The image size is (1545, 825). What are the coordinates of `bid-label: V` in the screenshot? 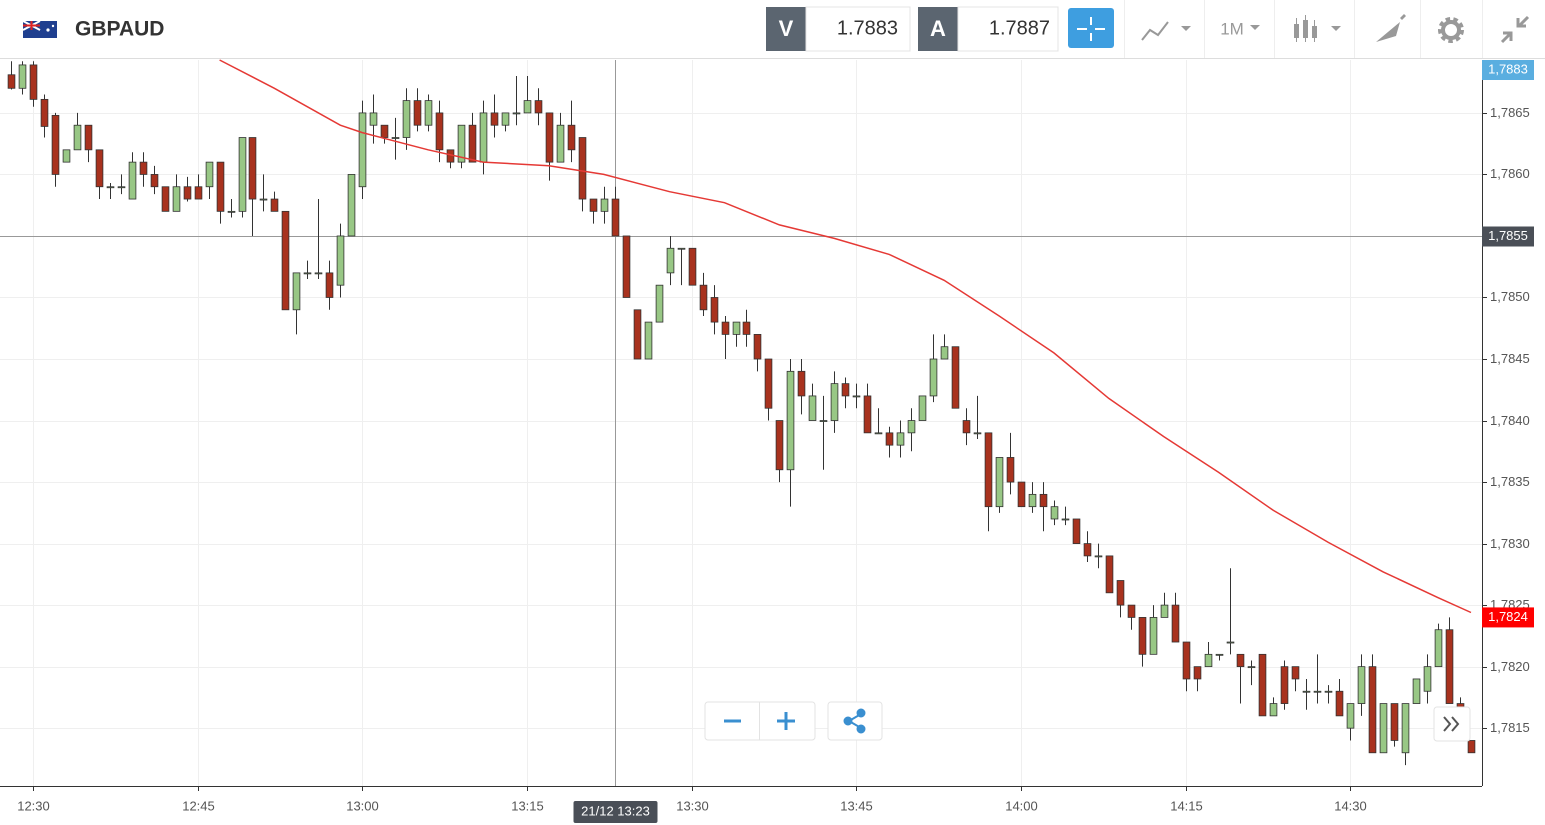 It's located at (786, 28).